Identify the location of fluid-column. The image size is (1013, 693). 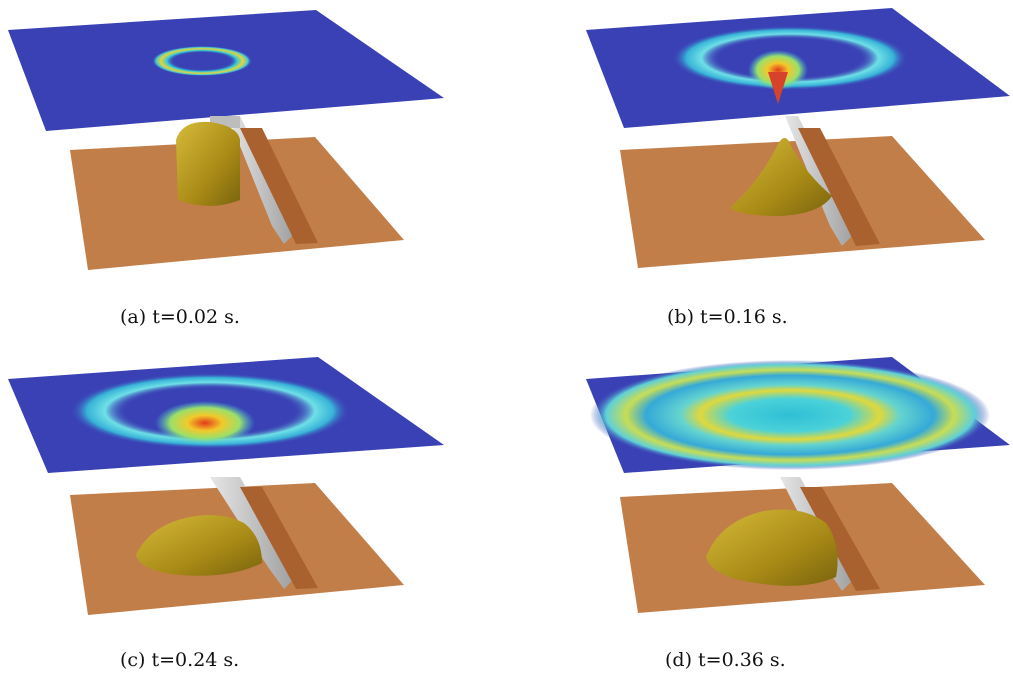
(208, 163).